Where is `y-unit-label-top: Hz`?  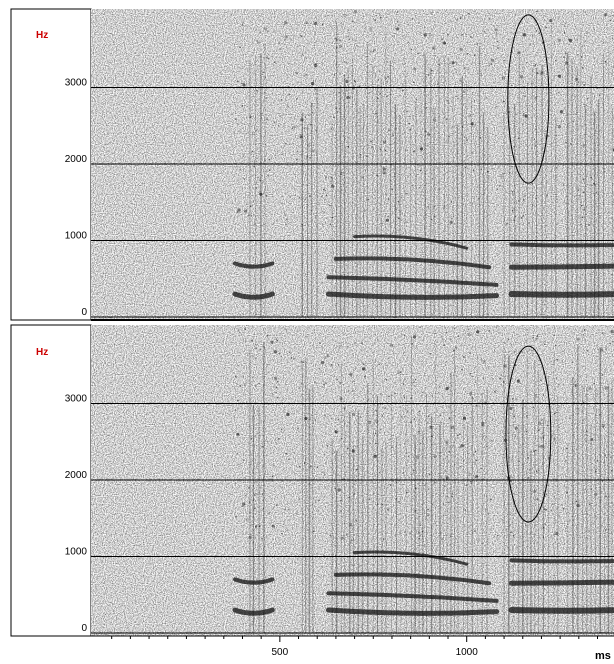 y-unit-label-top: Hz is located at coordinates (42, 35).